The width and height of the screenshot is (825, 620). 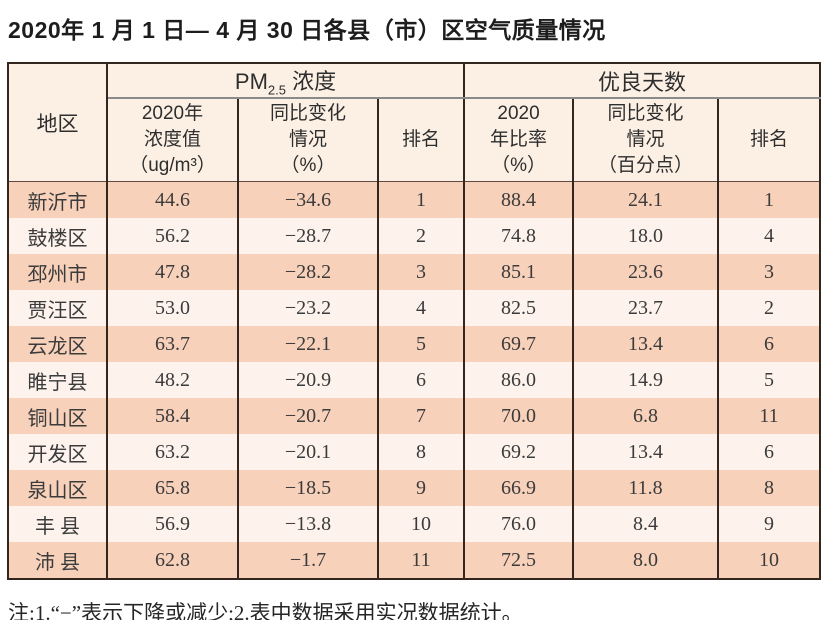 I want to click on cell-gd-rank: 1, so click(x=769, y=200).